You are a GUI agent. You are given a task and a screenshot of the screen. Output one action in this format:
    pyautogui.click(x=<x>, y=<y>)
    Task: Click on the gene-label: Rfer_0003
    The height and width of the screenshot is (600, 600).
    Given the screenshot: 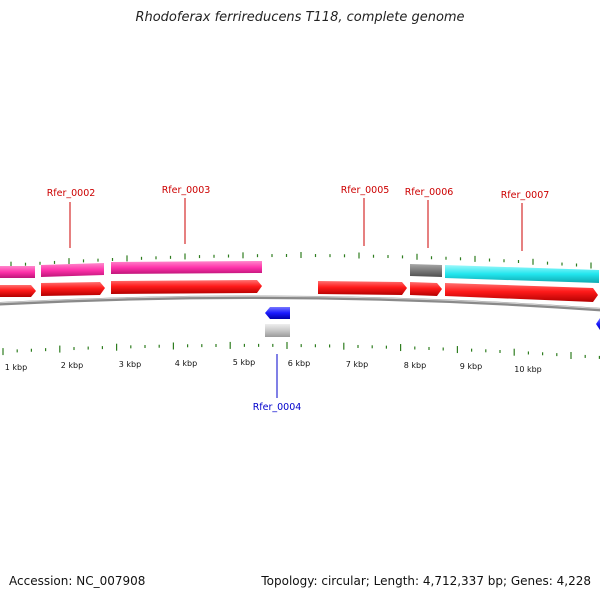 What is the action you would take?
    pyautogui.click(x=186, y=190)
    